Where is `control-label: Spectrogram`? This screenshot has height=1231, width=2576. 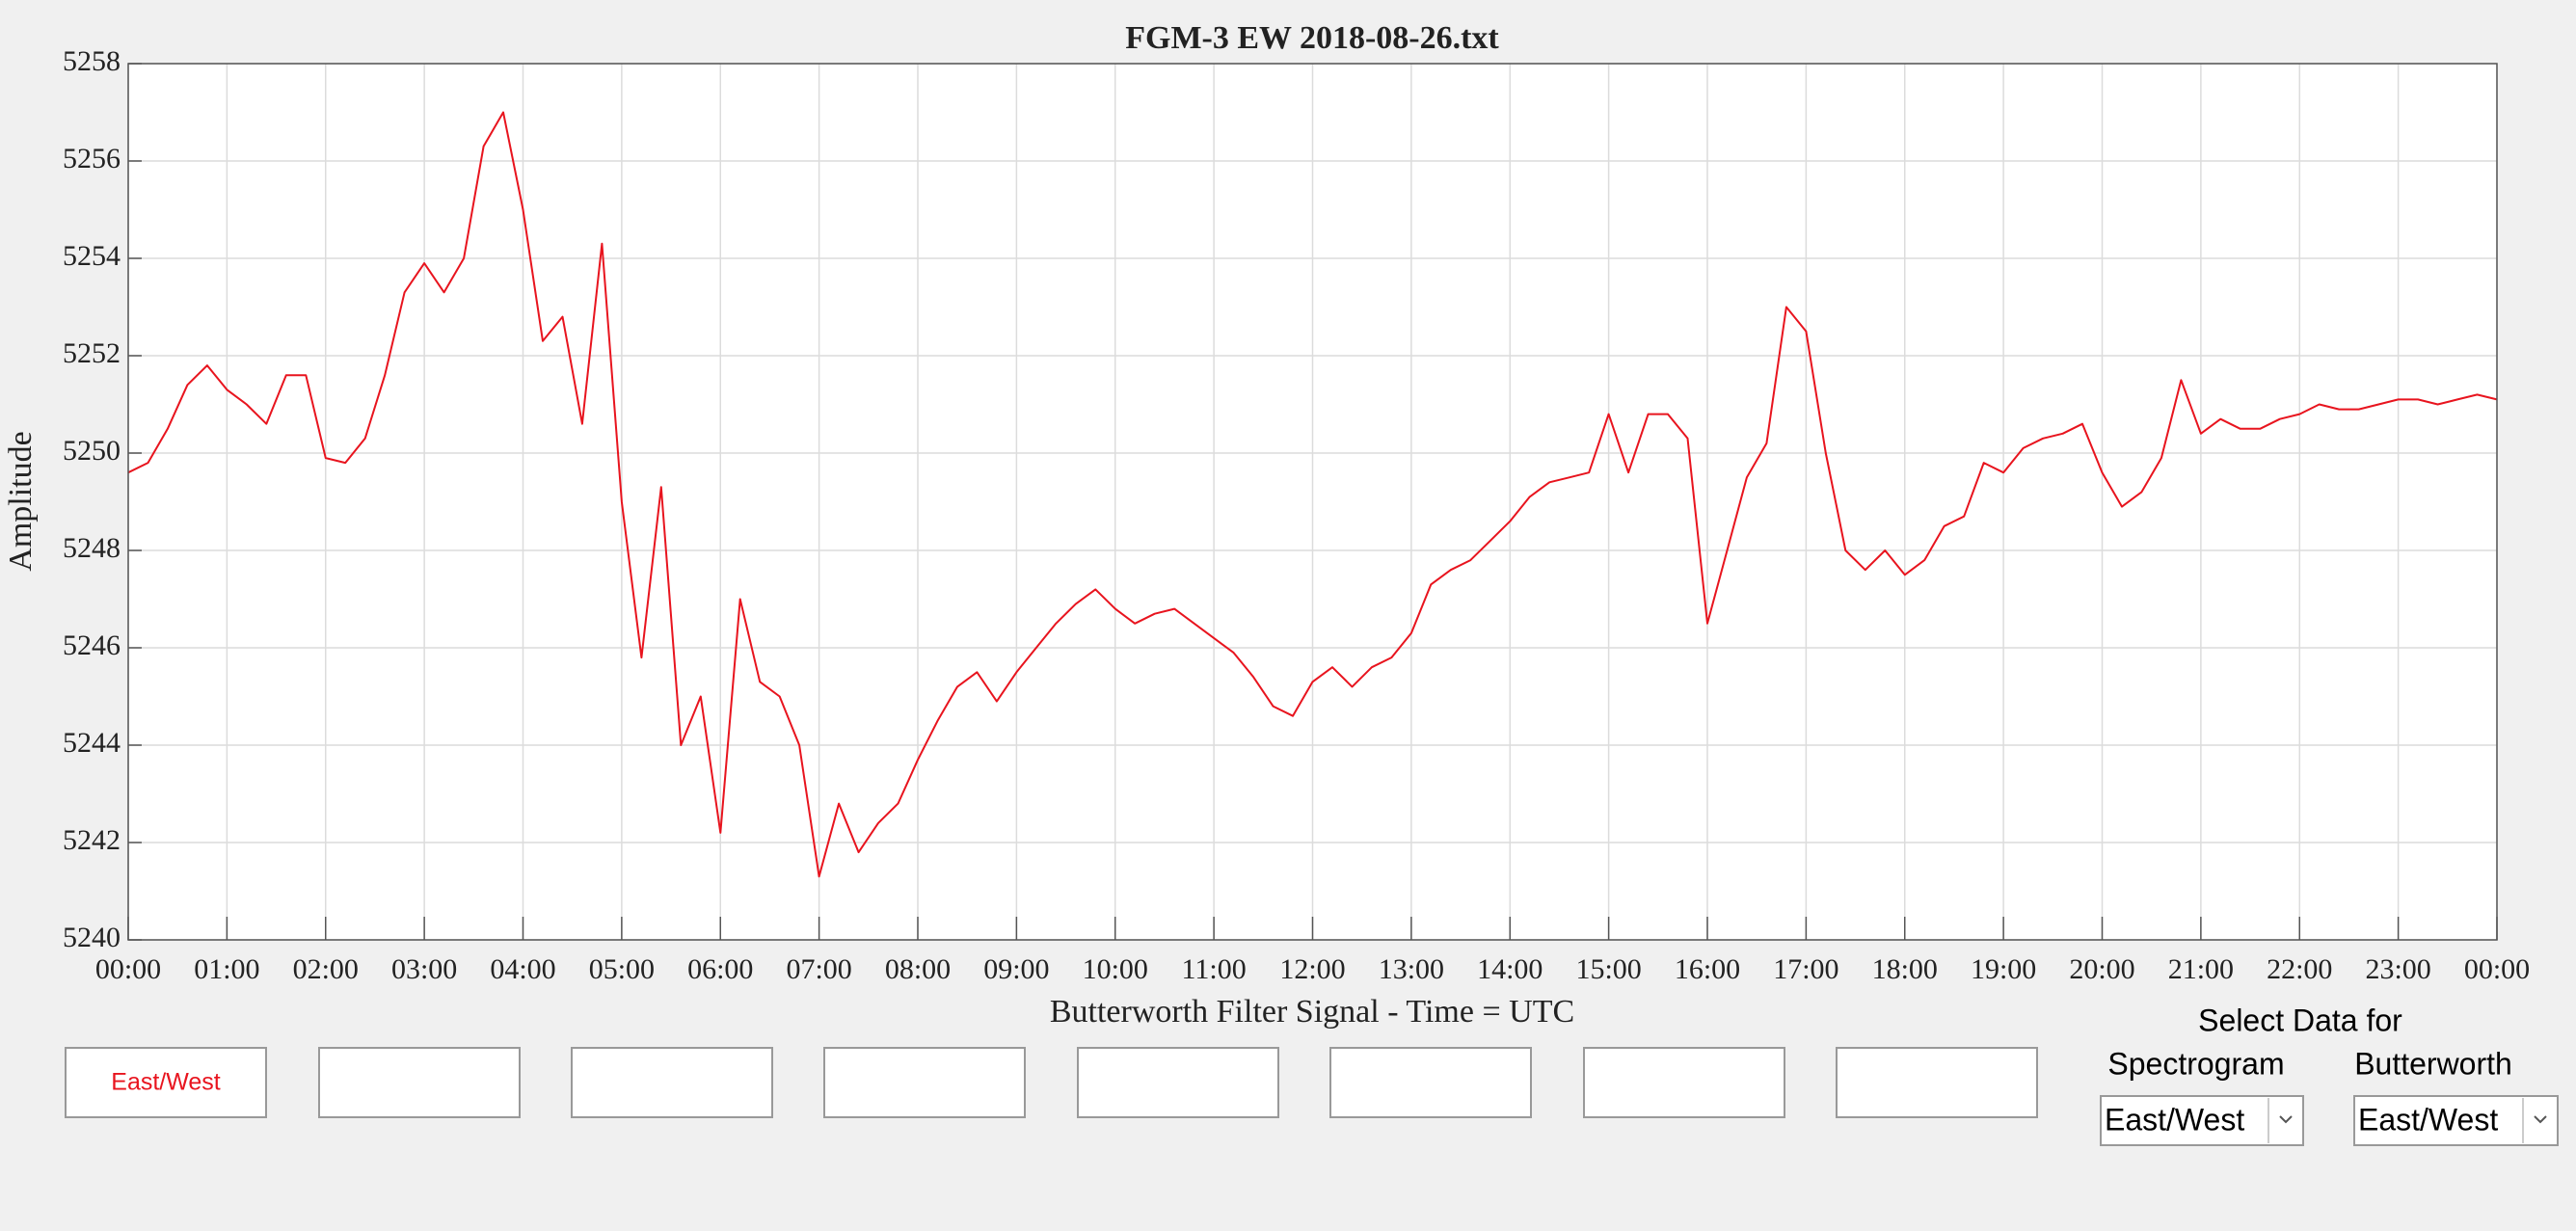
control-label: Spectrogram is located at coordinates (2195, 1063).